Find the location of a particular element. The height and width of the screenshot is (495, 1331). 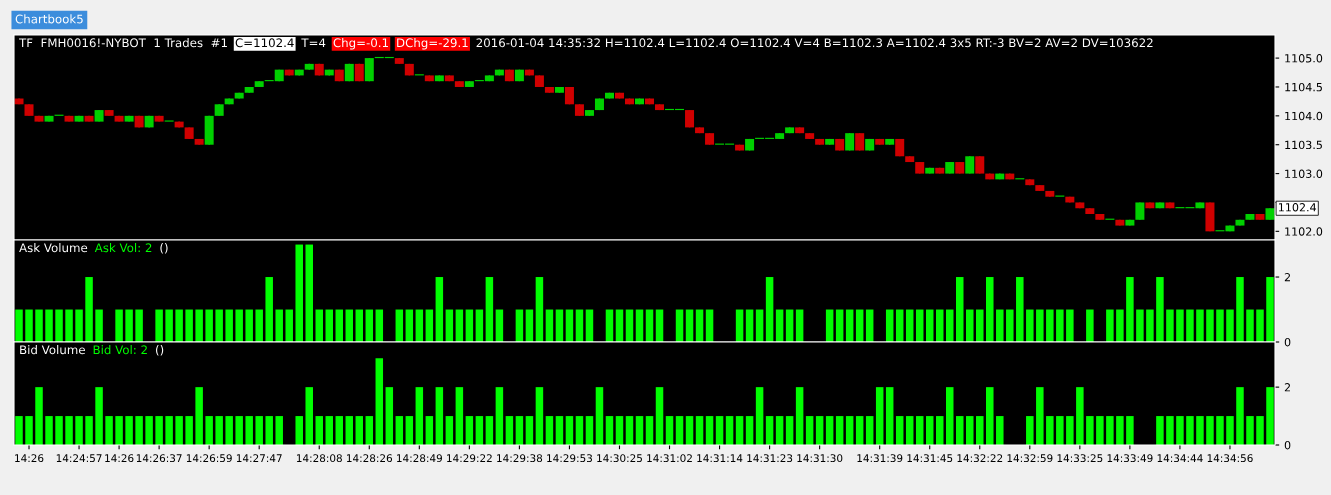

y-tick-label: 0 is located at coordinates (1287, 445).